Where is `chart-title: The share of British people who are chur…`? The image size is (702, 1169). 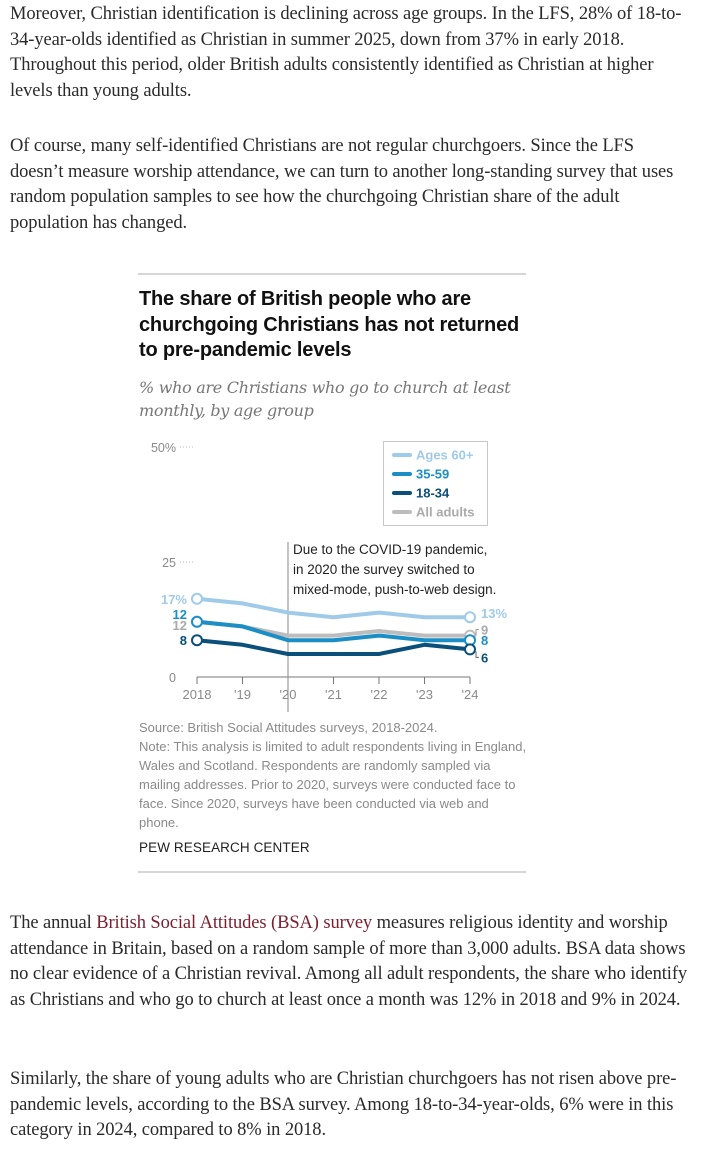 chart-title: The share of British people who are chur… is located at coordinates (329, 324).